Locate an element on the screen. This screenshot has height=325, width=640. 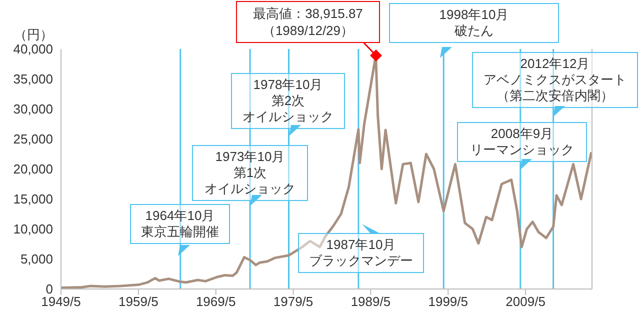
y-tick-label: 35,000 is located at coordinates (33, 79).